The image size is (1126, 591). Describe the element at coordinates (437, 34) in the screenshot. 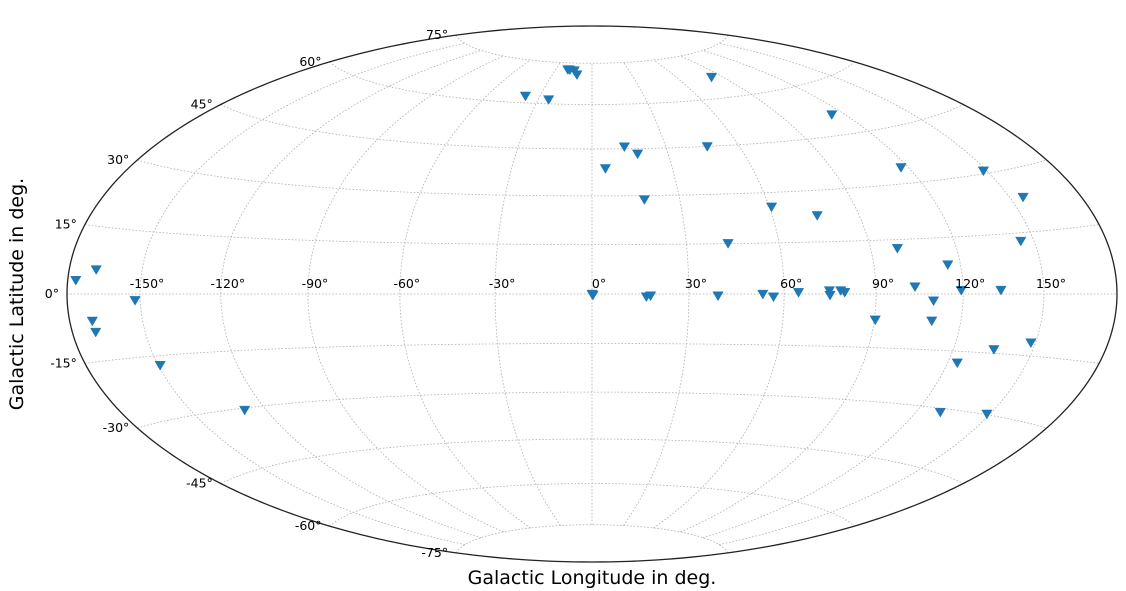

I see `latitude-tick-label: 75°` at that location.